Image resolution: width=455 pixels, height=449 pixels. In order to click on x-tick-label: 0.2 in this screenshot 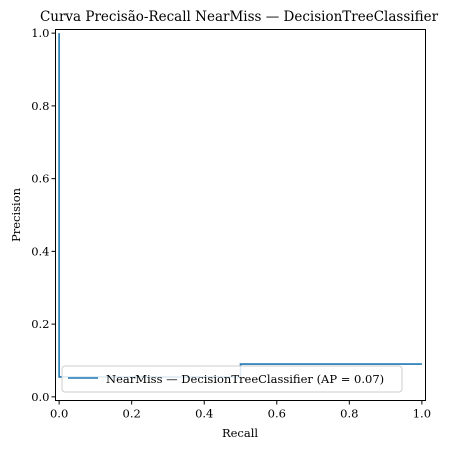, I will do `click(132, 414)`.